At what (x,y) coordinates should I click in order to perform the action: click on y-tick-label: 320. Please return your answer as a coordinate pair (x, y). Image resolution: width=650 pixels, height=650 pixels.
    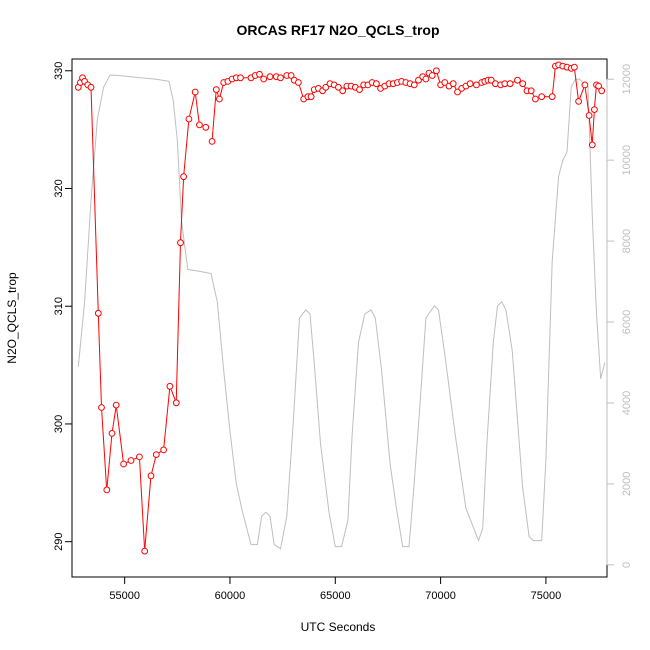
    Looking at the image, I should click on (59, 188).